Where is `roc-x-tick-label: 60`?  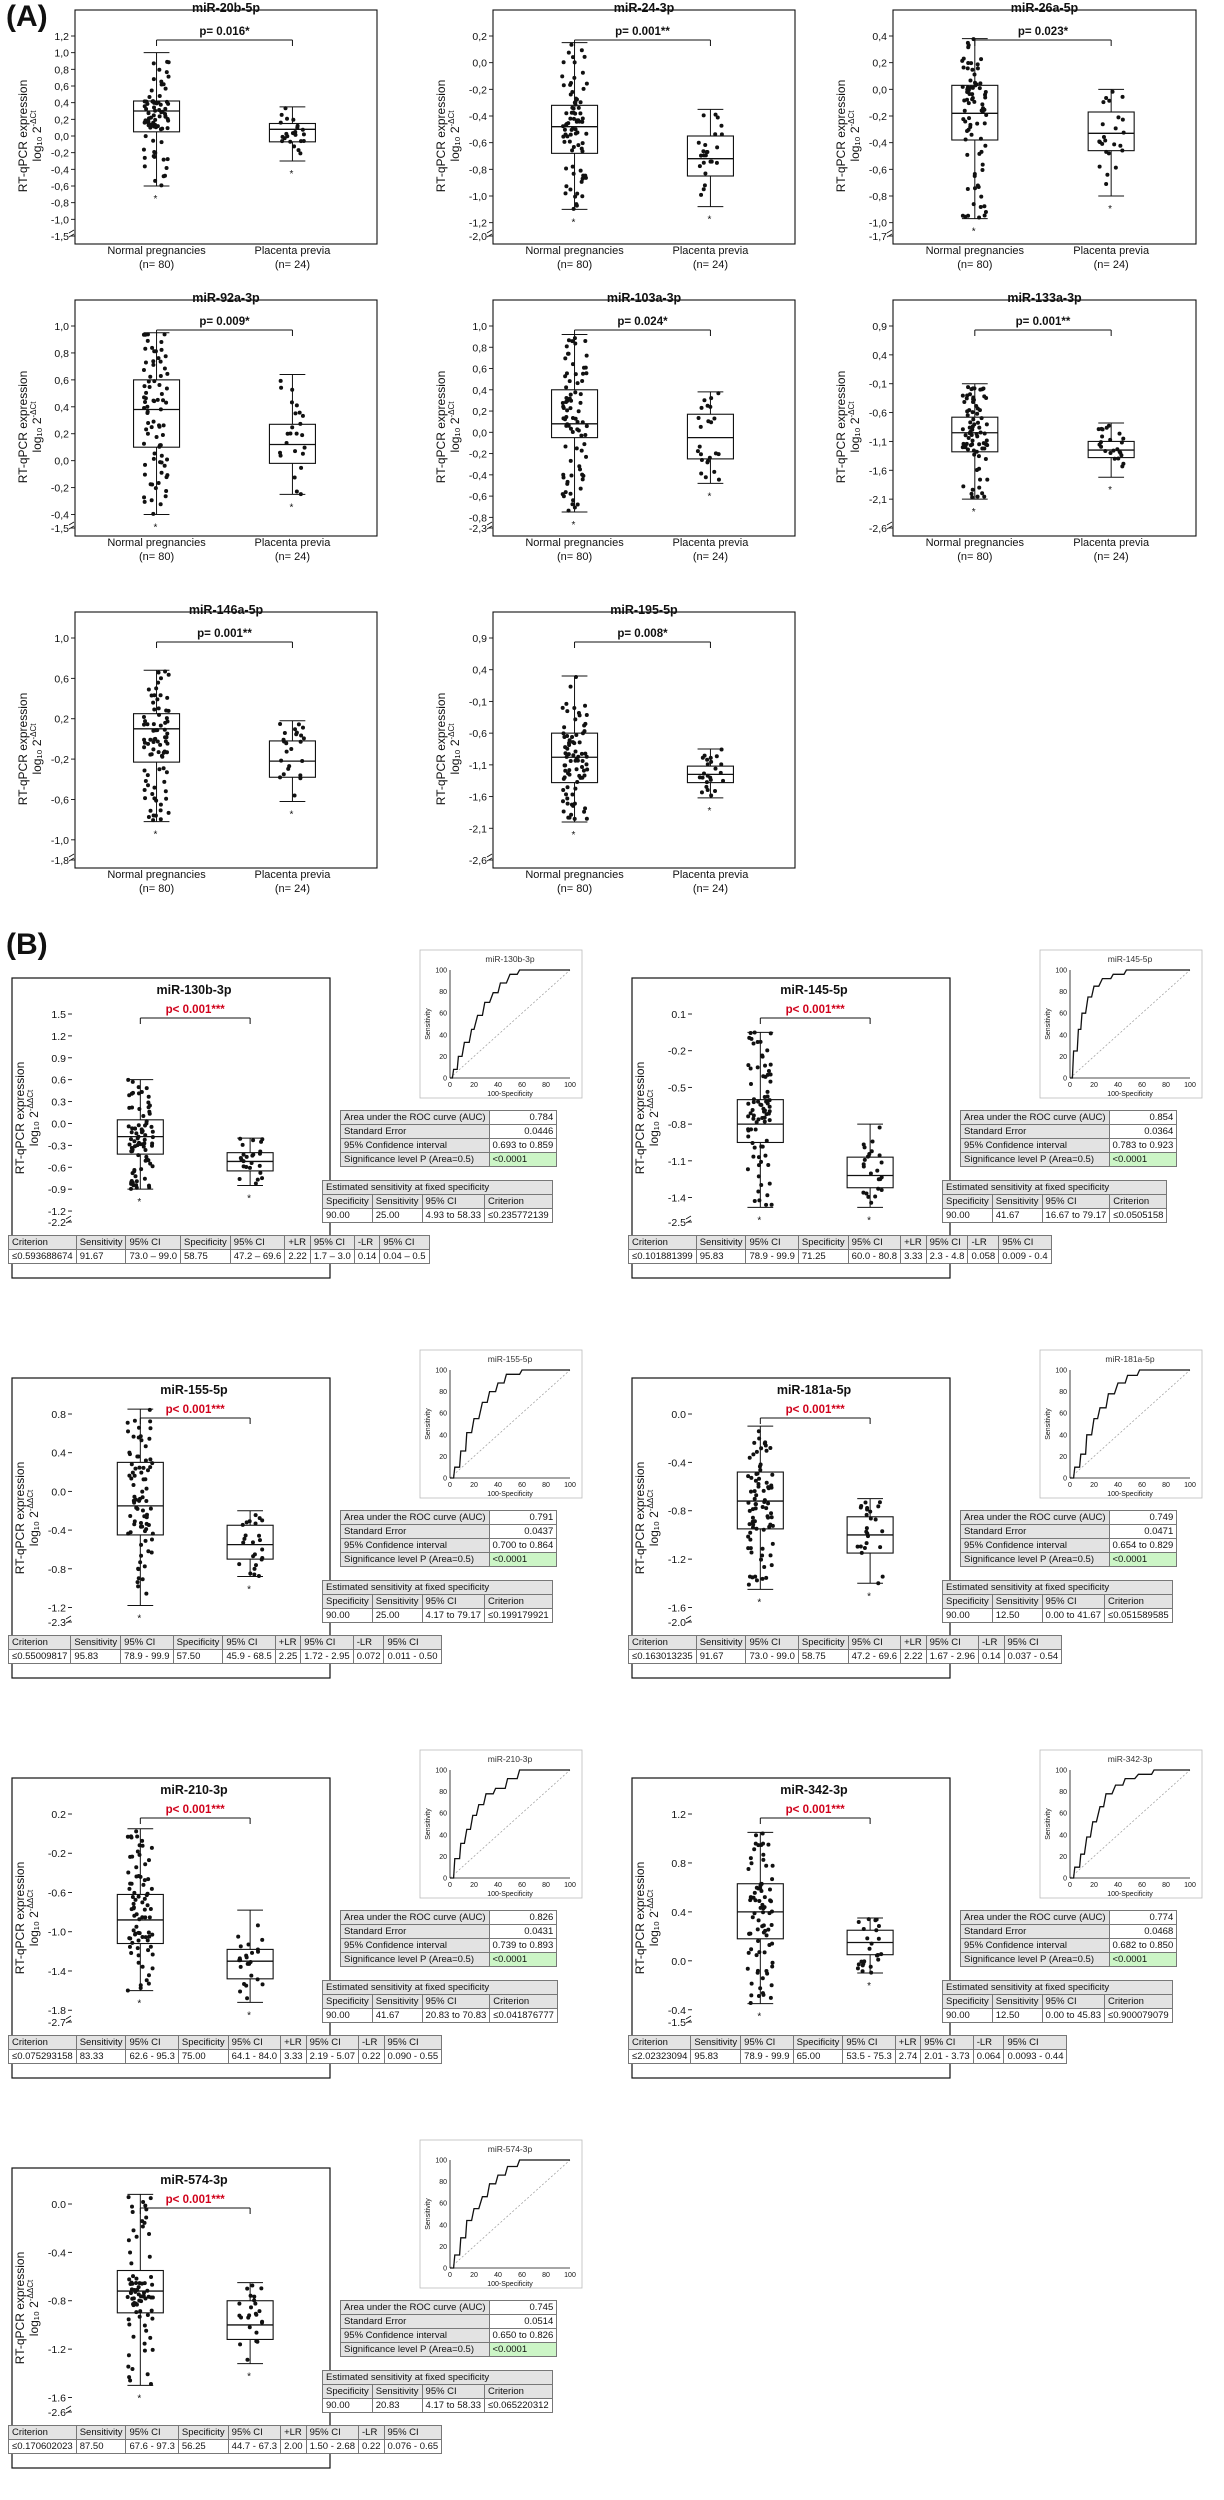 roc-x-tick-label: 60 is located at coordinates (522, 1085).